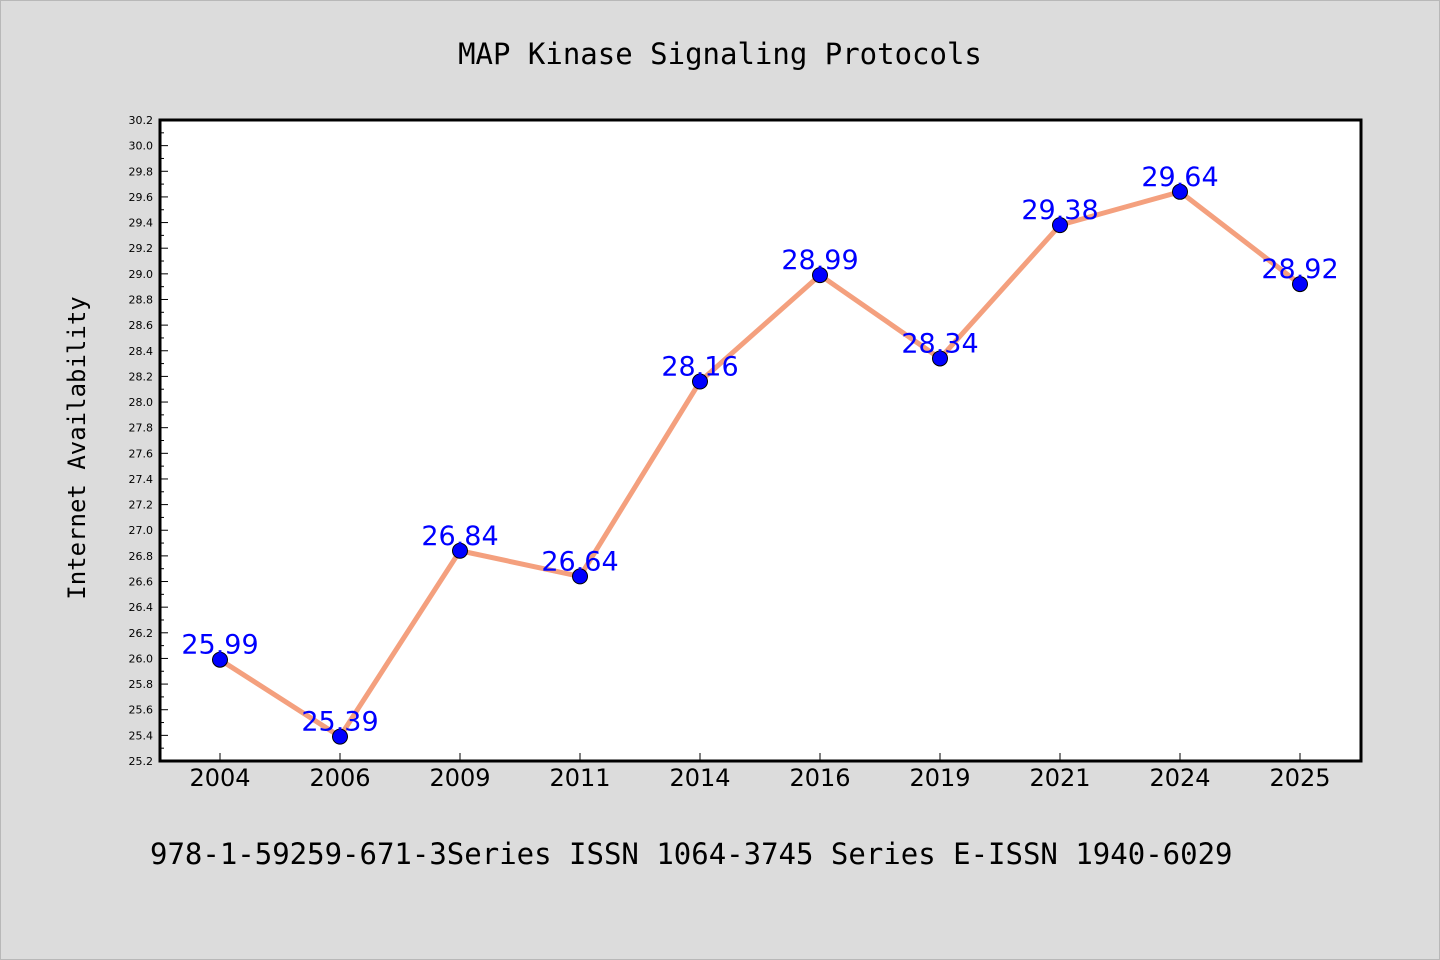 This screenshot has height=960, width=1440. Describe the element at coordinates (77, 447) in the screenshot. I see `y-axis-label: Internet Availability` at that location.